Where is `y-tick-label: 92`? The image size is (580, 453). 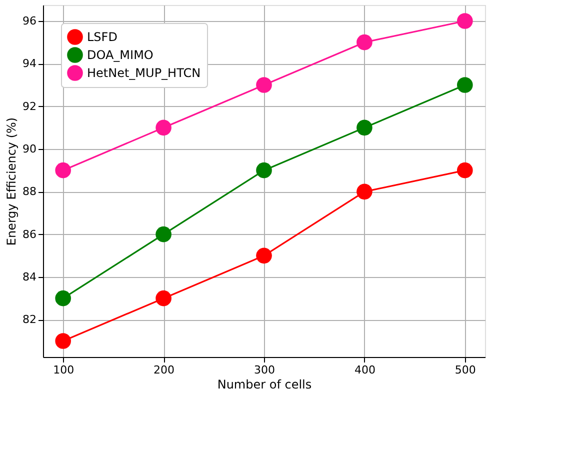 y-tick-label: 92 is located at coordinates (29, 106).